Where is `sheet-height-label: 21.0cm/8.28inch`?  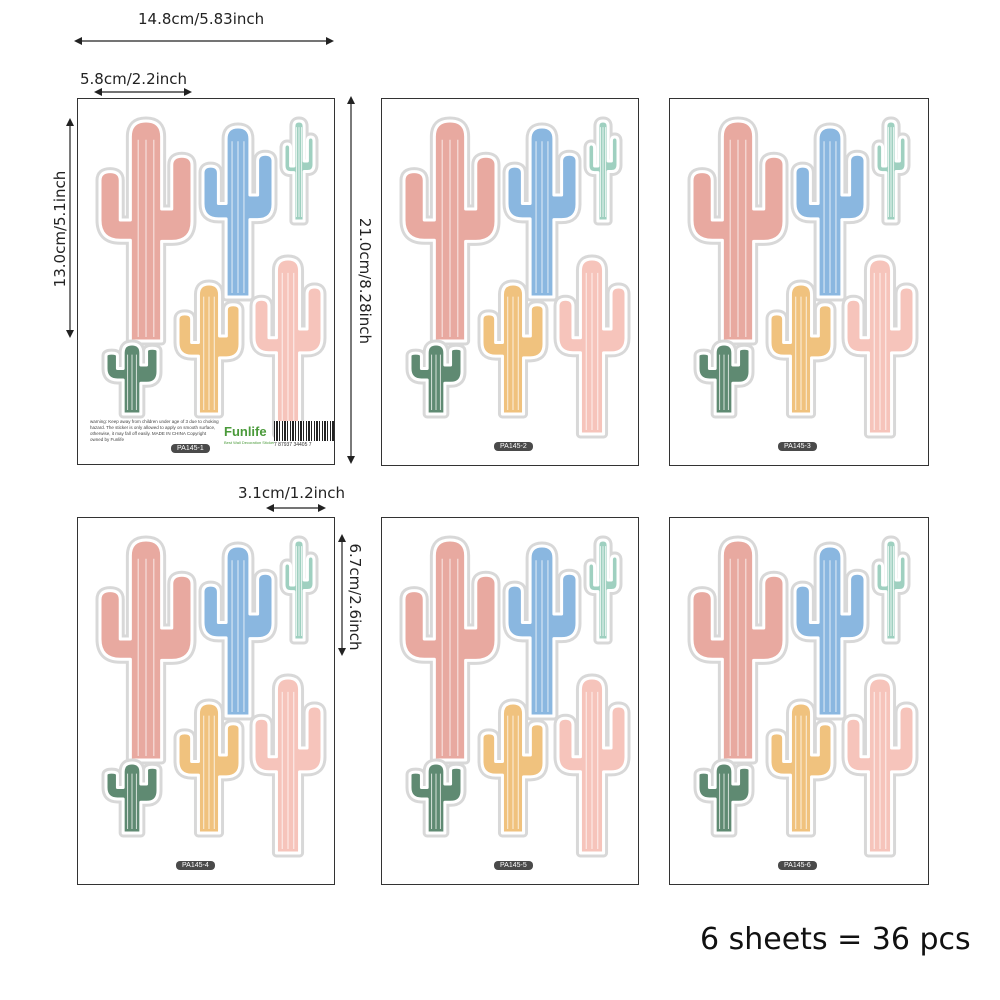 sheet-height-label: 21.0cm/8.28inch is located at coordinates (365, 281).